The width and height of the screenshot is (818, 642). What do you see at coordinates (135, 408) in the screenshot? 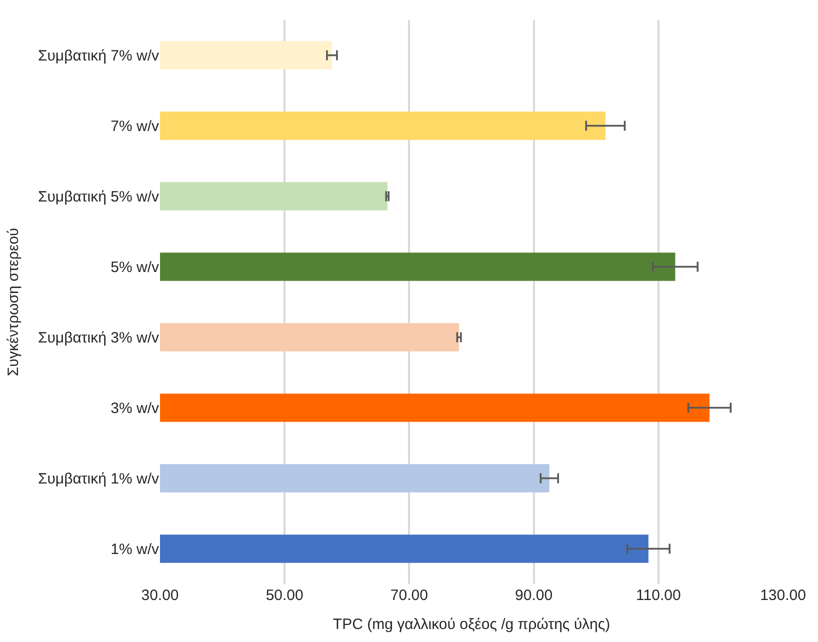
I see `y-tick-label: 3% w/v` at bounding box center [135, 408].